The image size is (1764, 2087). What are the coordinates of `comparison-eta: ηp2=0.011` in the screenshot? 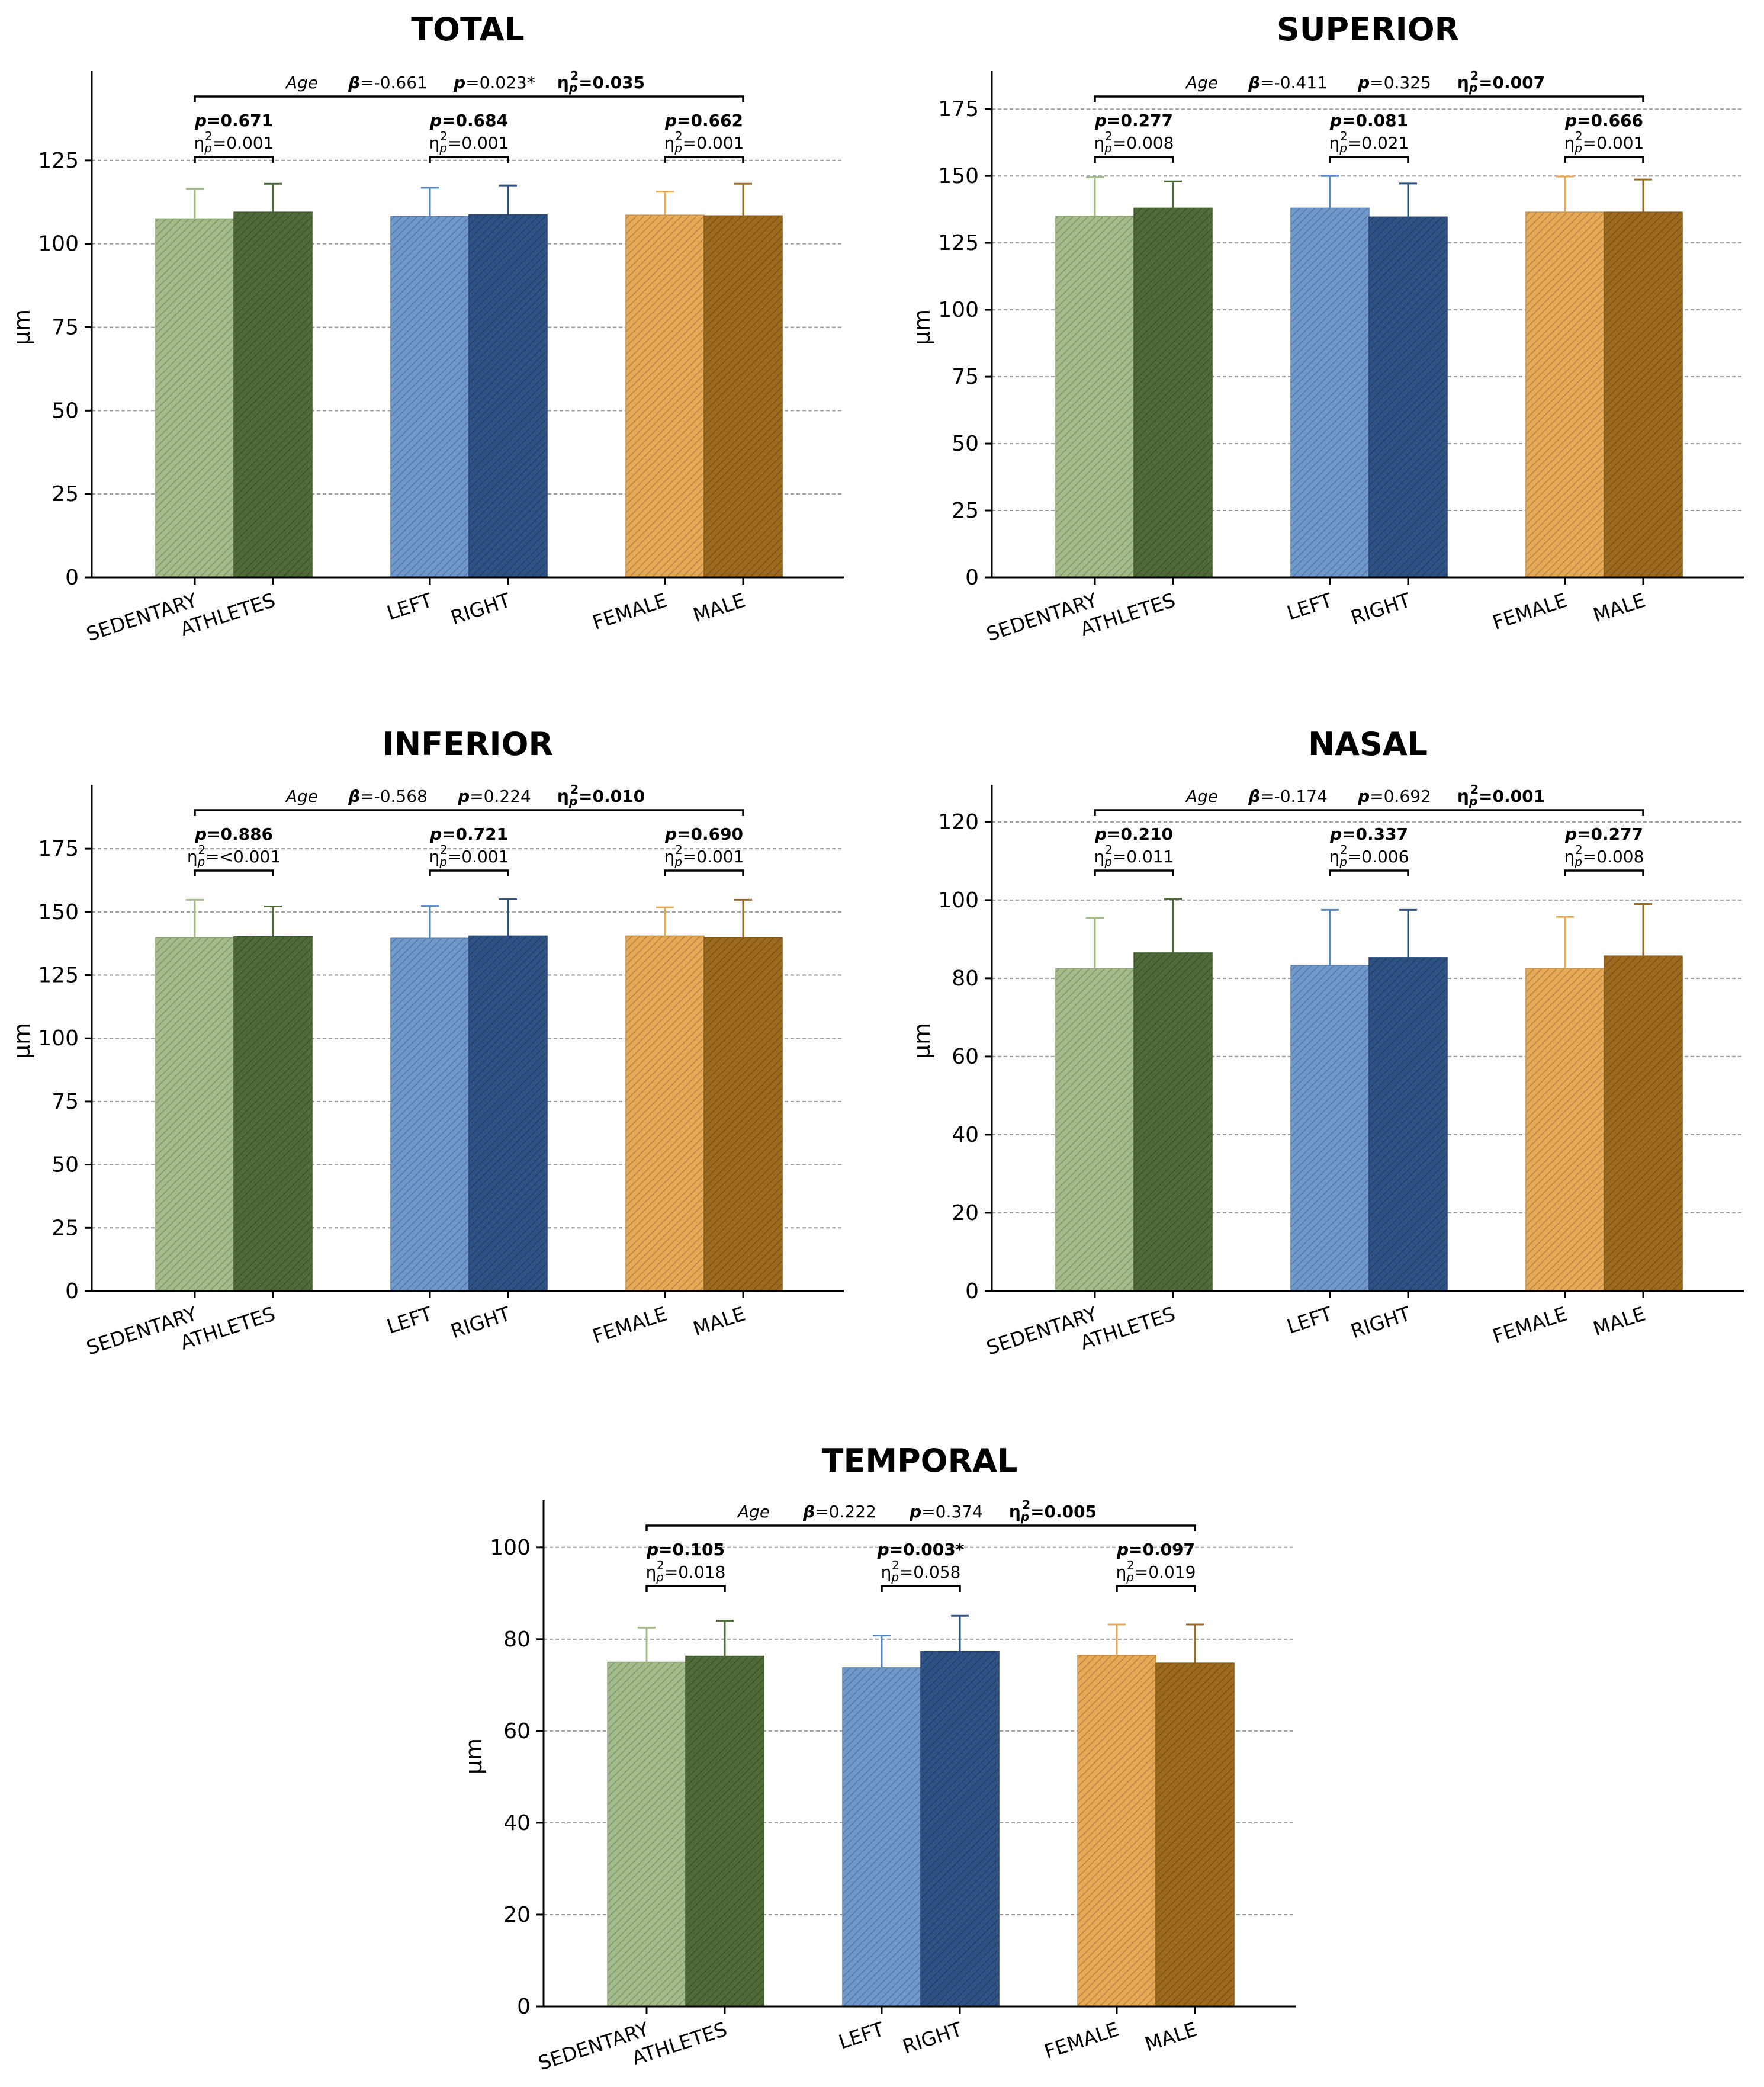 It's located at (1134, 856).